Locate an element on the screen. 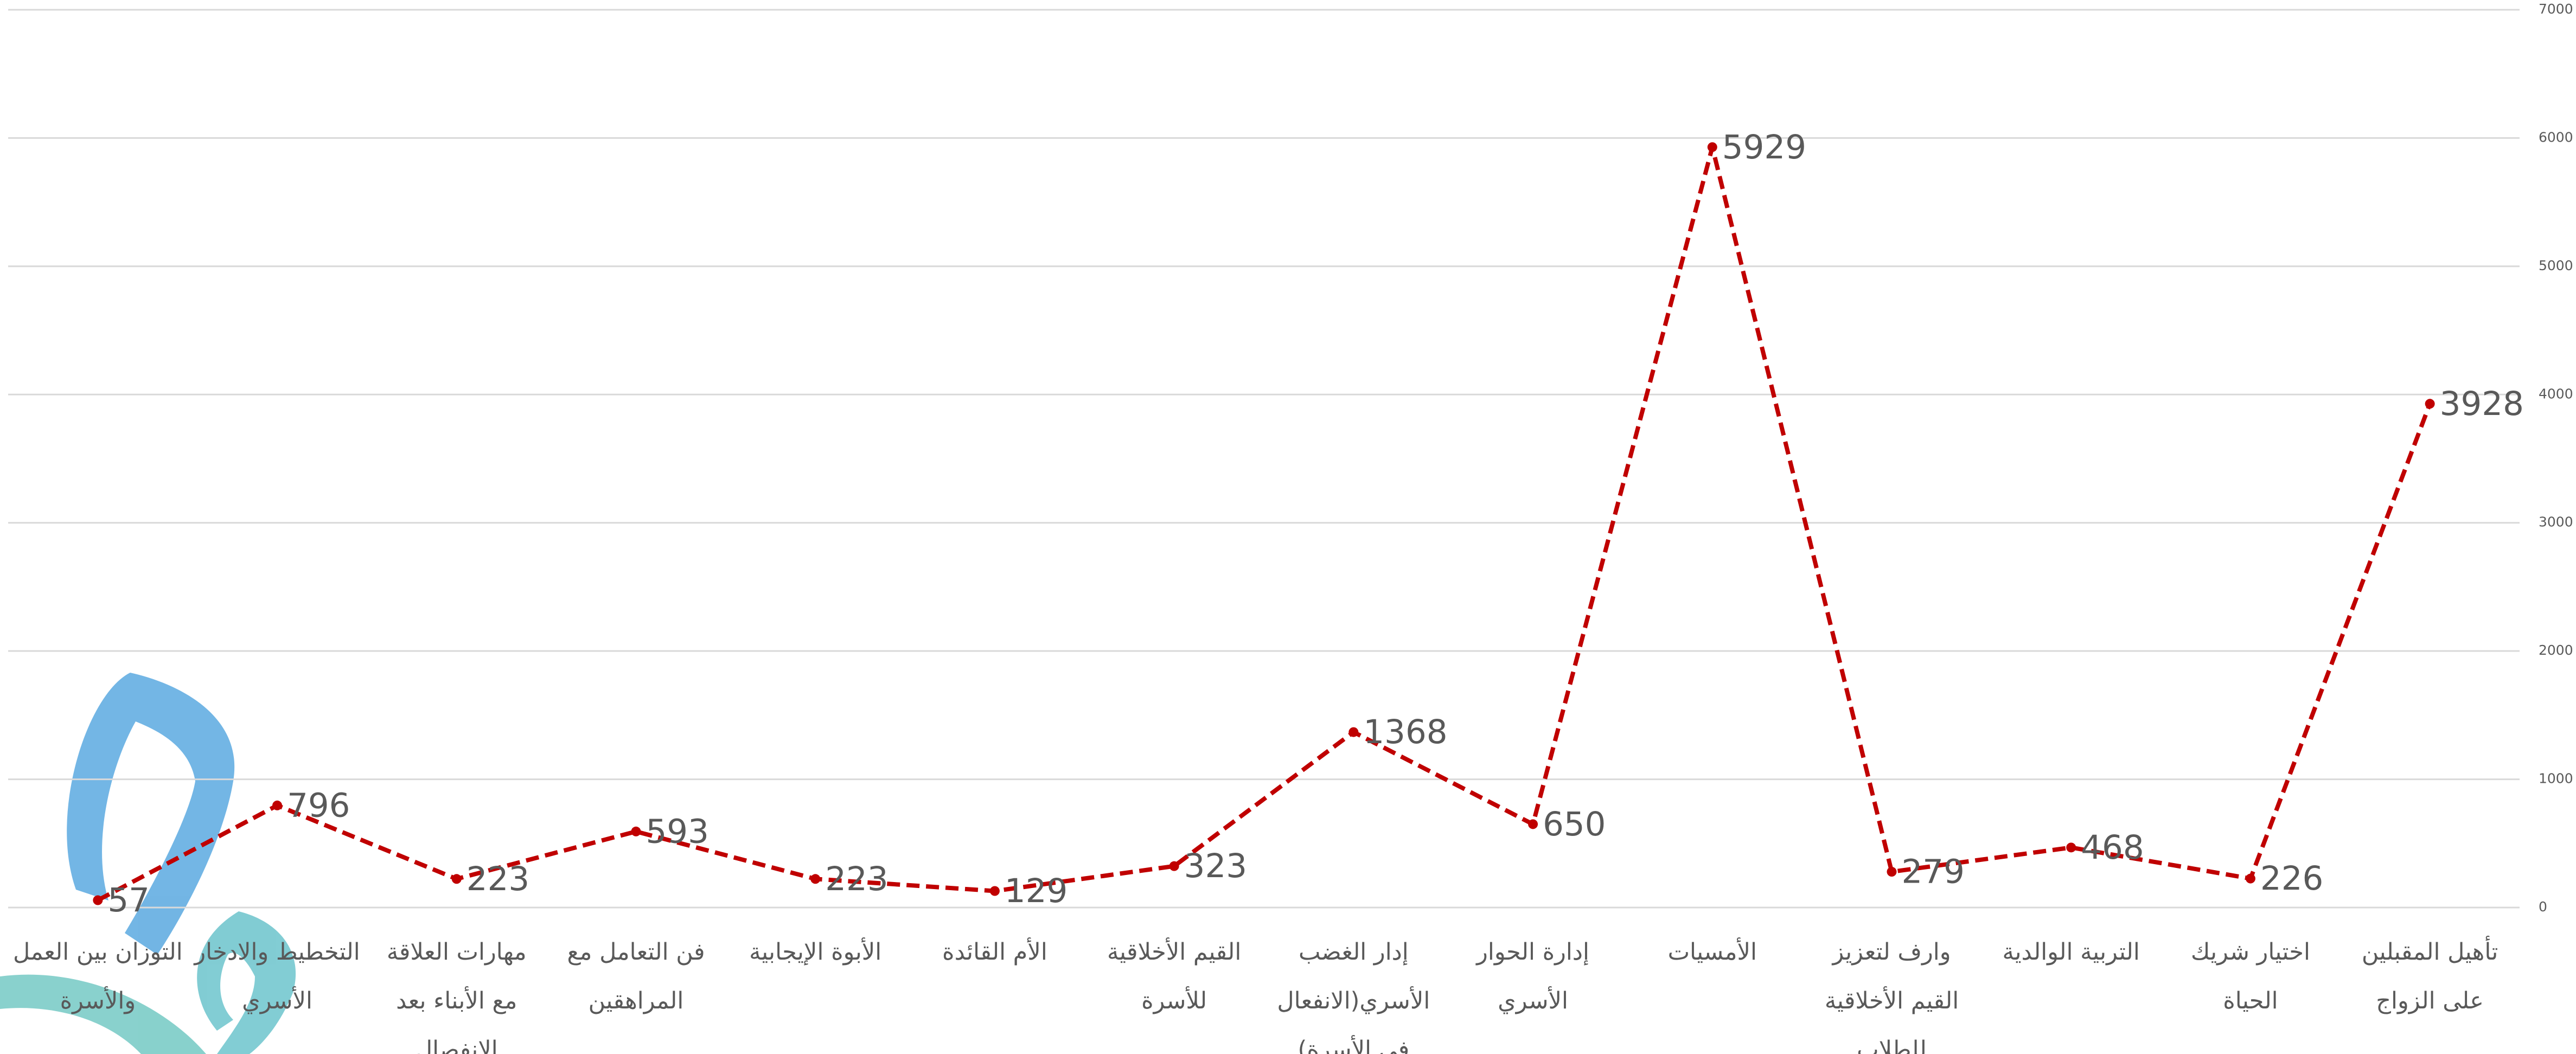  x-tick-label: وارف لتعزيز القيم الأخلاقية للطلاب is located at coordinates (1891, 996).